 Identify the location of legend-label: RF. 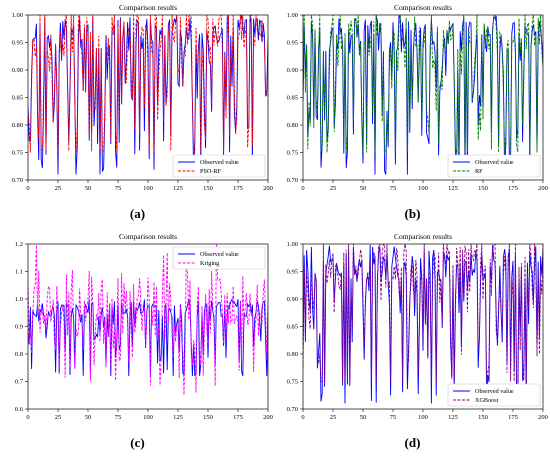
(479, 171).